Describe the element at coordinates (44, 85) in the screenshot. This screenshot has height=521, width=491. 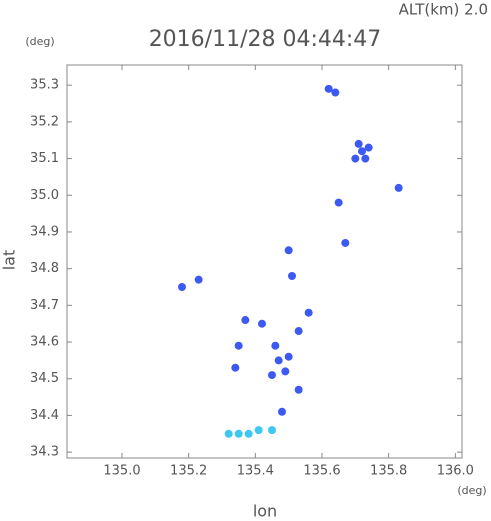
I see `y-tick-label: 35.3` at that location.